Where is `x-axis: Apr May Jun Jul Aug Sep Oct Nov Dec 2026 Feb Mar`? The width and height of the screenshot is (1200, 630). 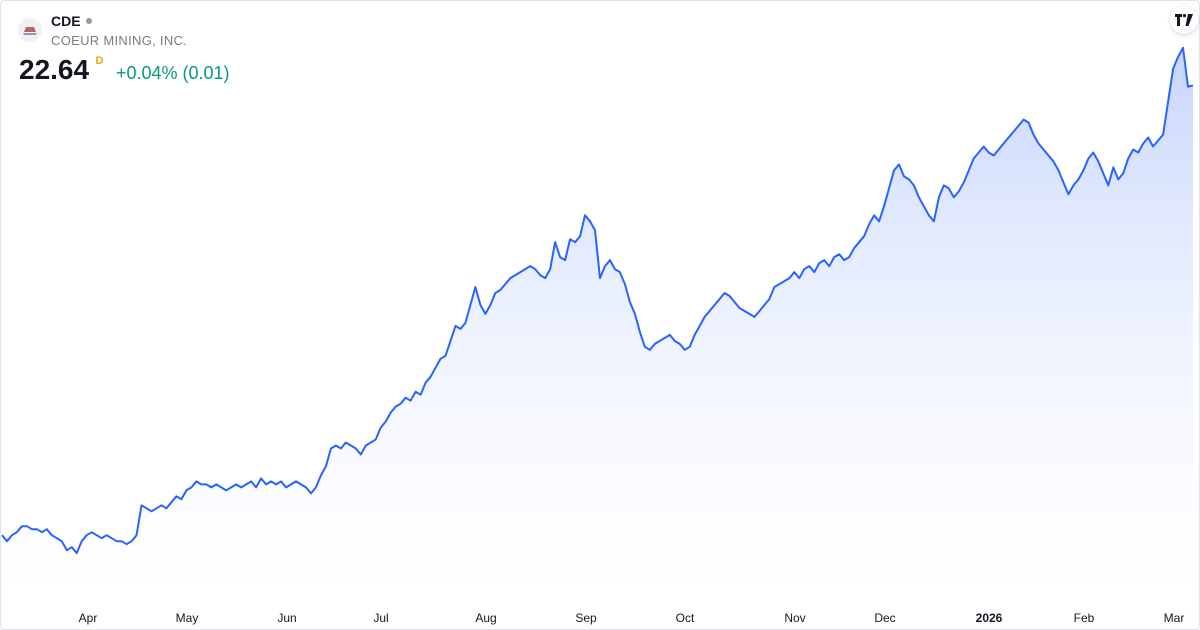 x-axis: Apr May Jun Jul Aug Sep Oct Nov Dec 2026 Feb Mar is located at coordinates (632, 618).